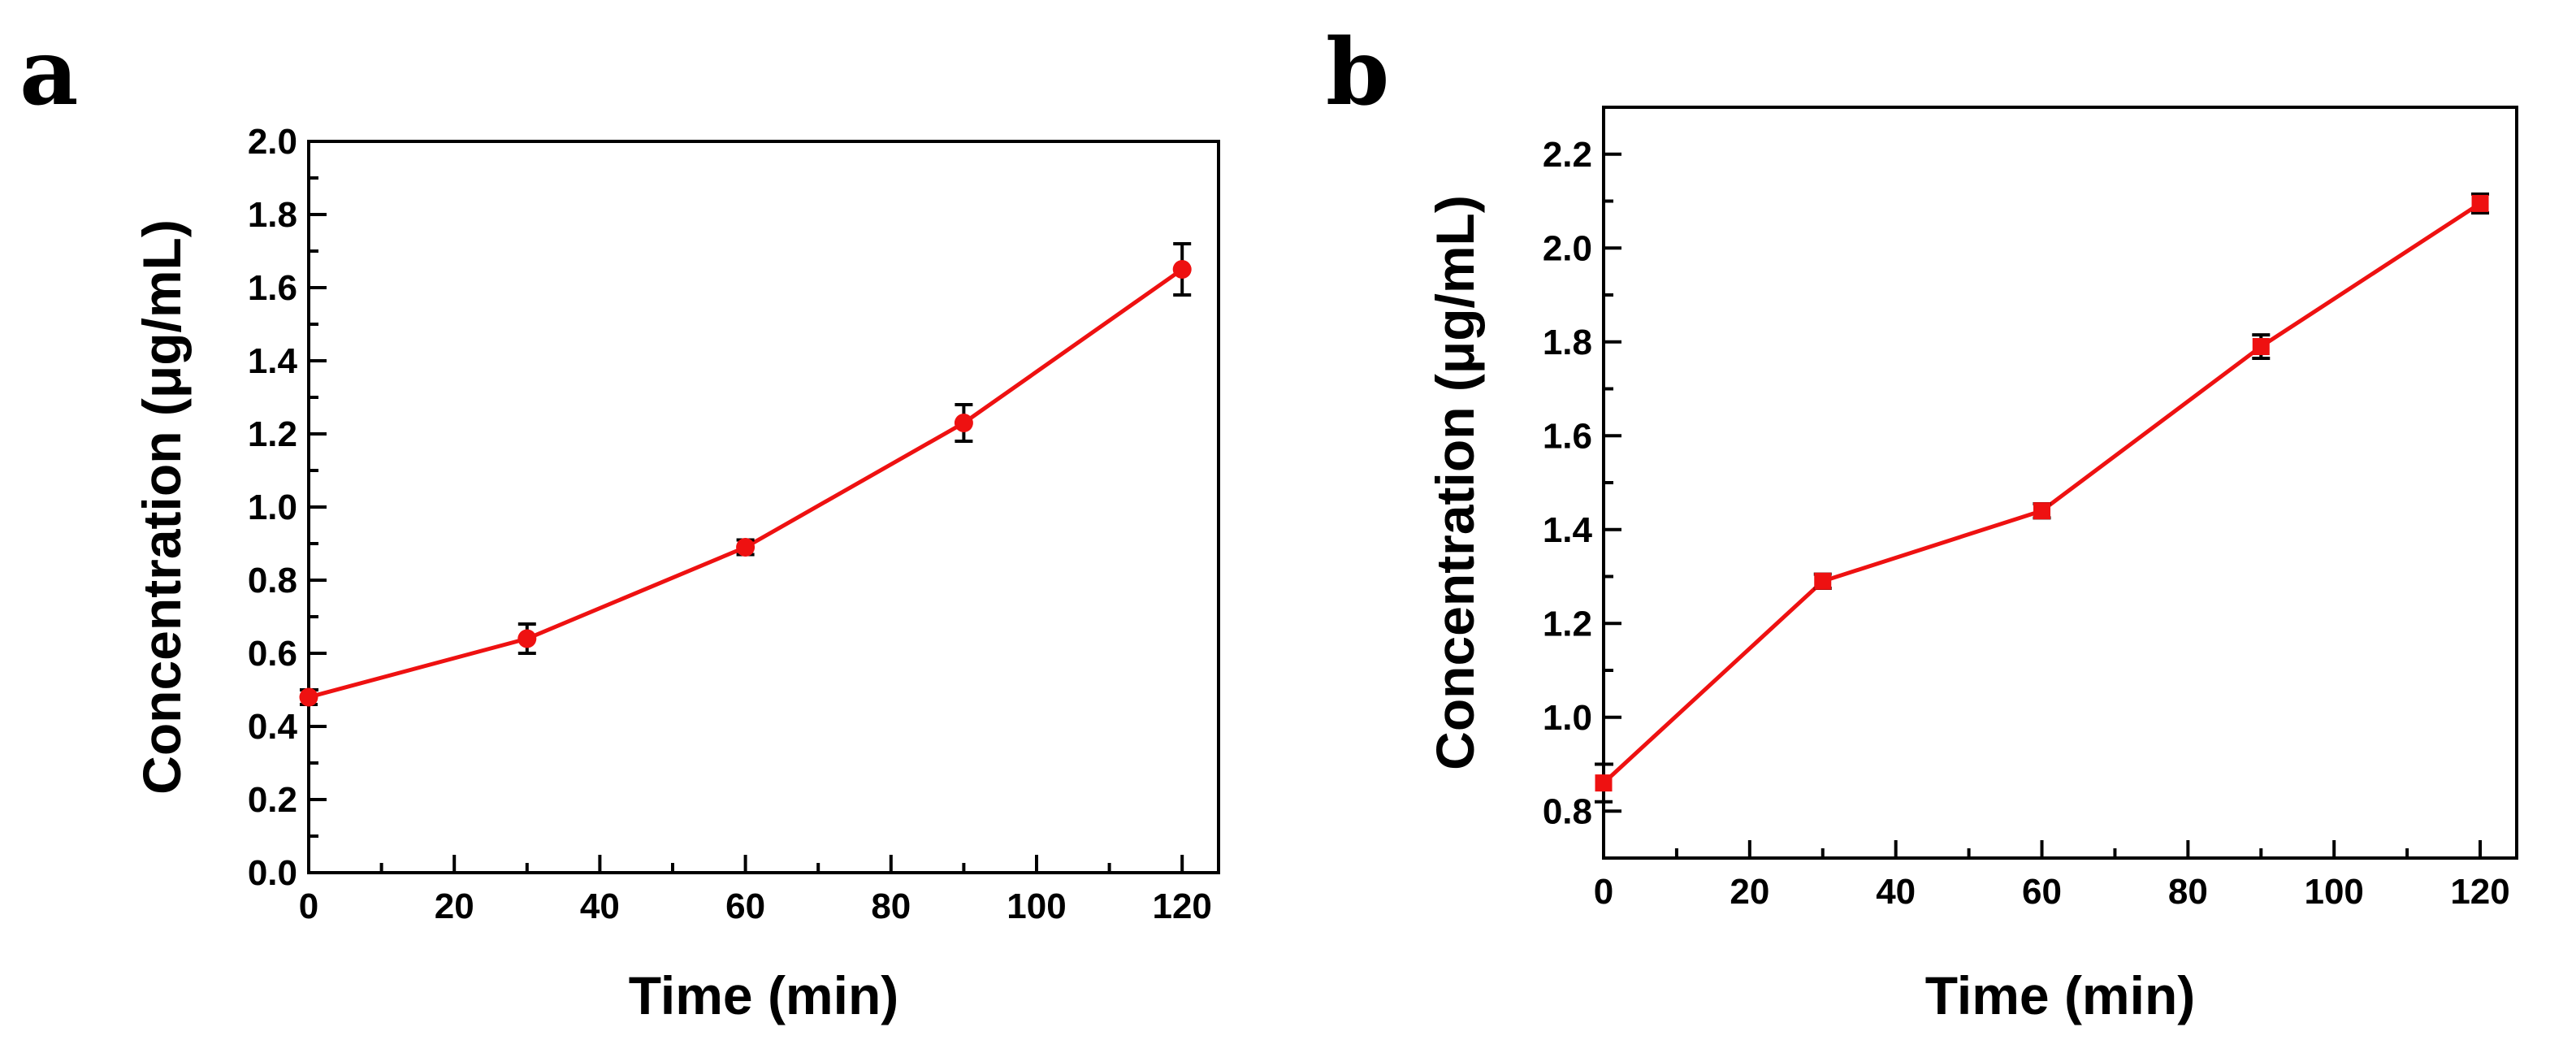 The image size is (2576, 1049). I want to click on y-axis-ticks-b: 0.8 1.0 1.2 1.4 1.6 1.8 2.0 2.2, so click(1582, 483).